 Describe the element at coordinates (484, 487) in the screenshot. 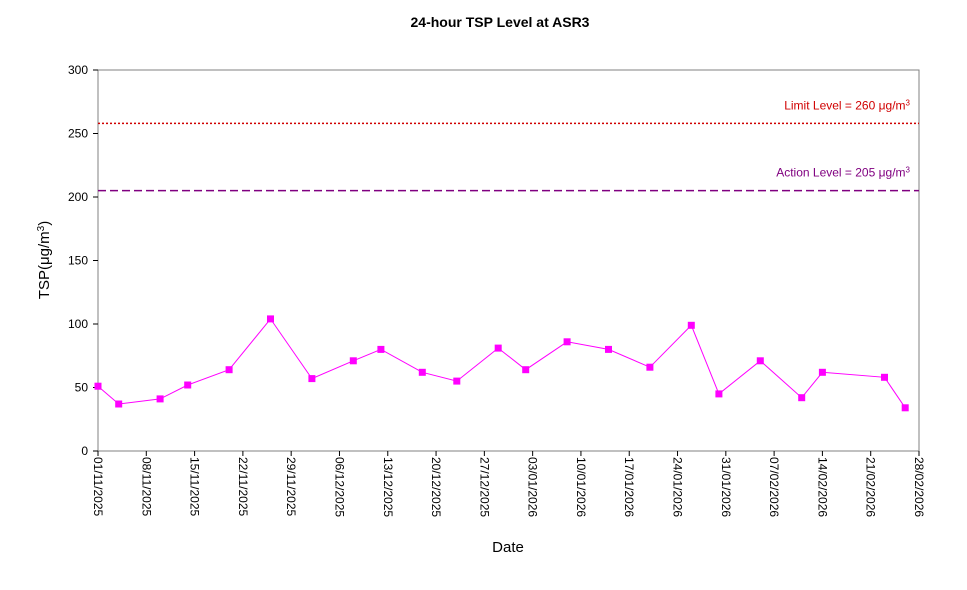

I see `x-tick-label: 27/12/2025` at that location.